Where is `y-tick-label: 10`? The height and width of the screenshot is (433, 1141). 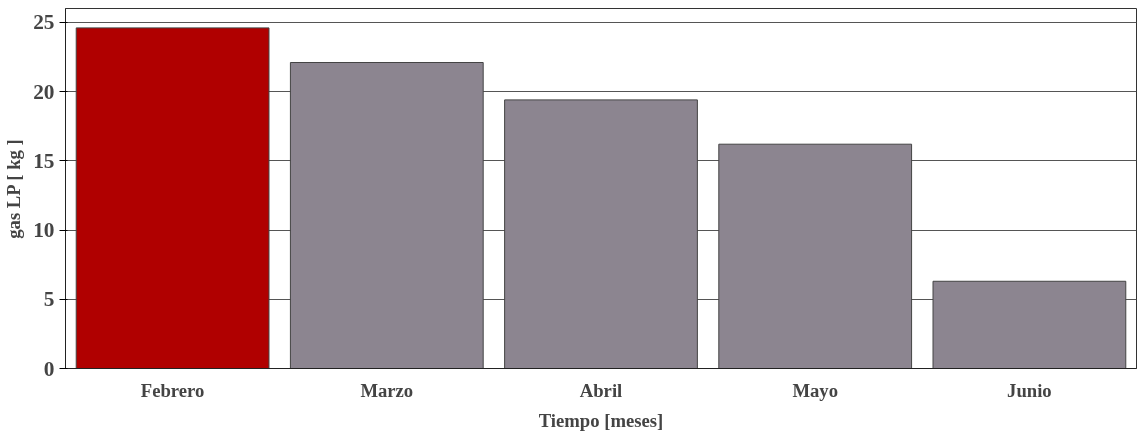 y-tick-label: 10 is located at coordinates (44, 230).